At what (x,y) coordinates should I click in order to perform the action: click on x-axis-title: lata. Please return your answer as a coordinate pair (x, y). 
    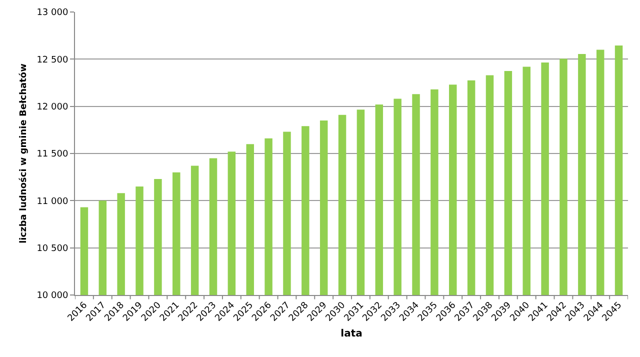
    Looking at the image, I should click on (351, 334).